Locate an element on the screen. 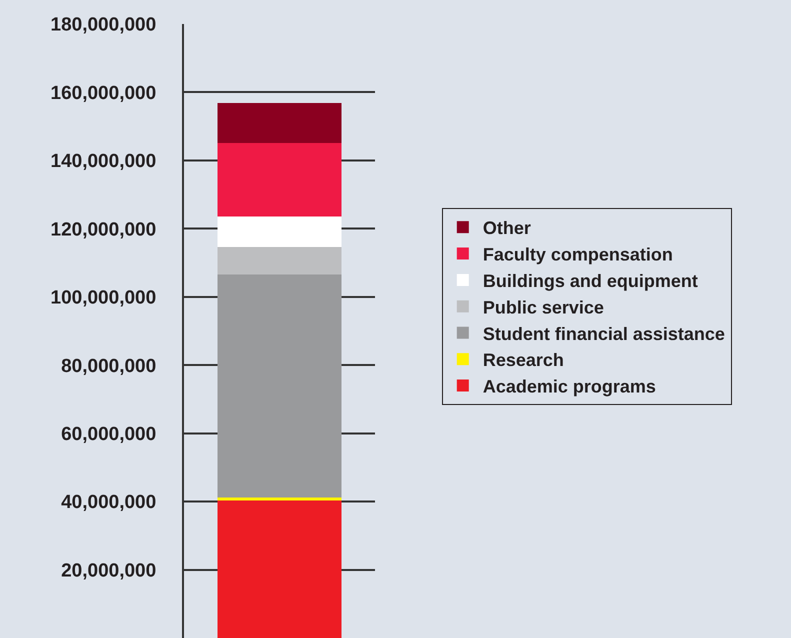  y-tick-label: 80,000,000 is located at coordinates (108, 366).